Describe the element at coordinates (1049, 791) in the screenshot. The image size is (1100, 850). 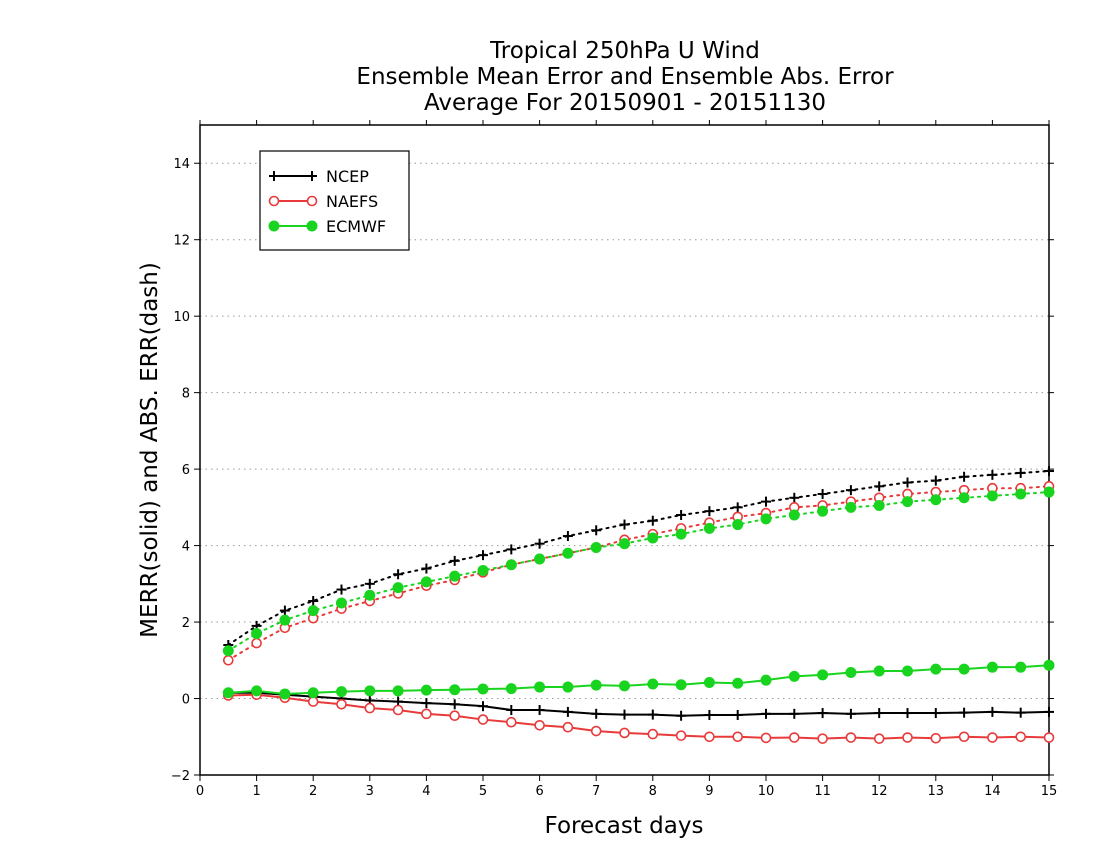
I see `x-tick-label: 15` at that location.